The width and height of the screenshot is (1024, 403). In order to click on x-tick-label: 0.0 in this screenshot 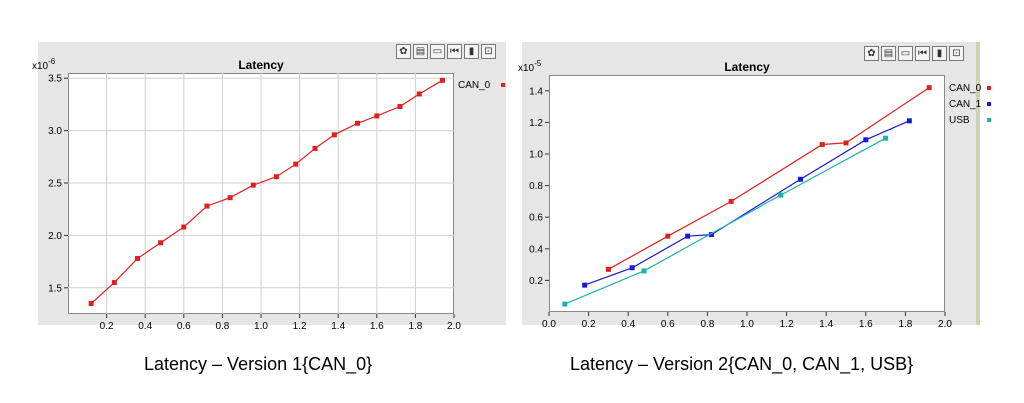, I will do `click(549, 324)`.